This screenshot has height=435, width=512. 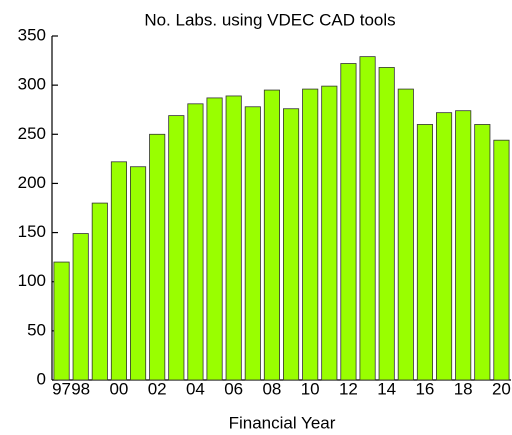 What do you see at coordinates (424, 388) in the screenshot?
I see `x-tick-label: 16` at bounding box center [424, 388].